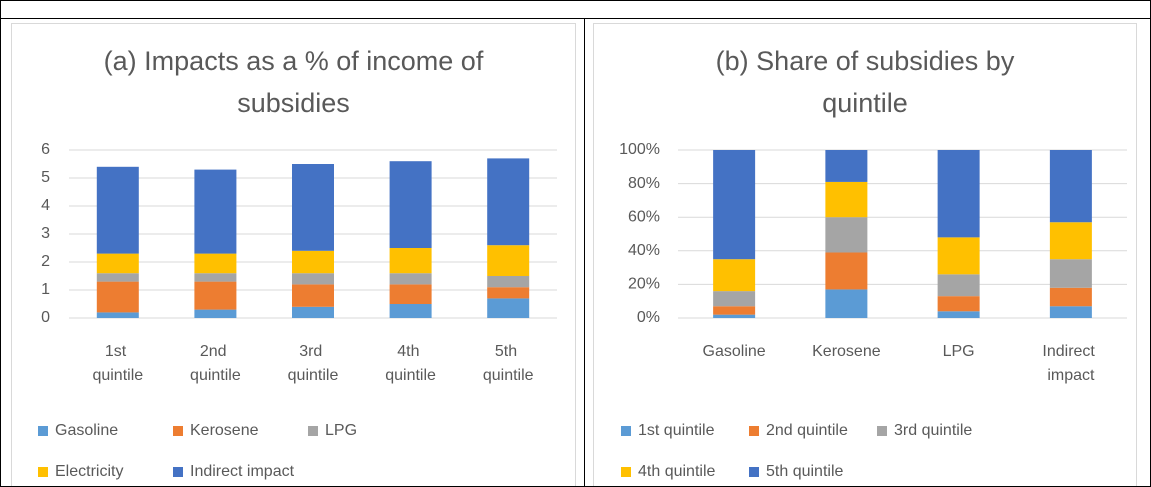  I want to click on legend-label: Gasoline, so click(87, 430).